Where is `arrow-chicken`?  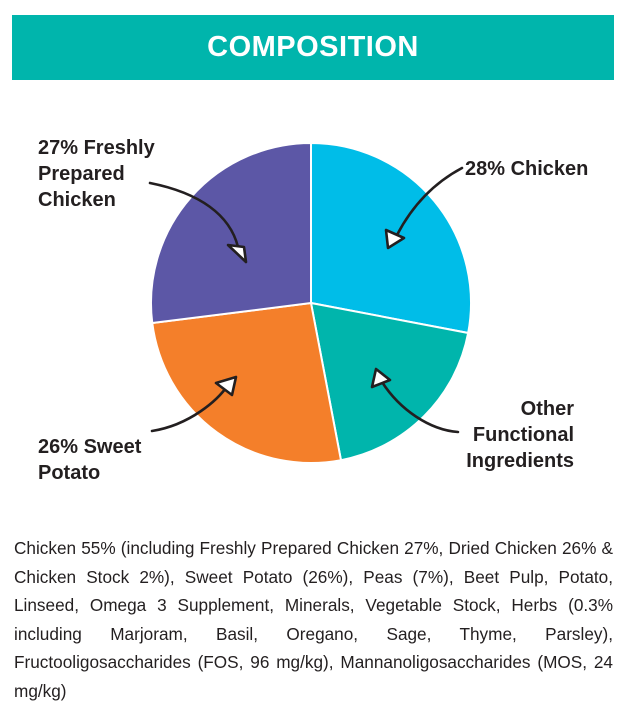 arrow-chicken is located at coordinates (429, 201).